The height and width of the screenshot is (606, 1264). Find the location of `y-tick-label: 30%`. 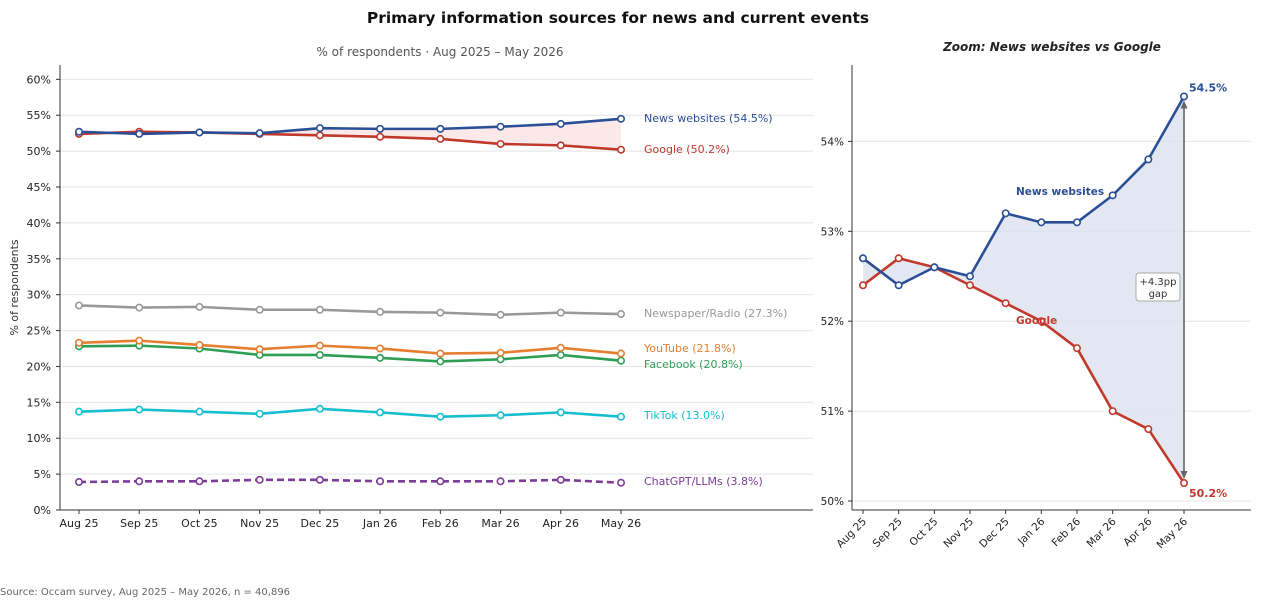

y-tick-label: 30% is located at coordinates (39, 295).